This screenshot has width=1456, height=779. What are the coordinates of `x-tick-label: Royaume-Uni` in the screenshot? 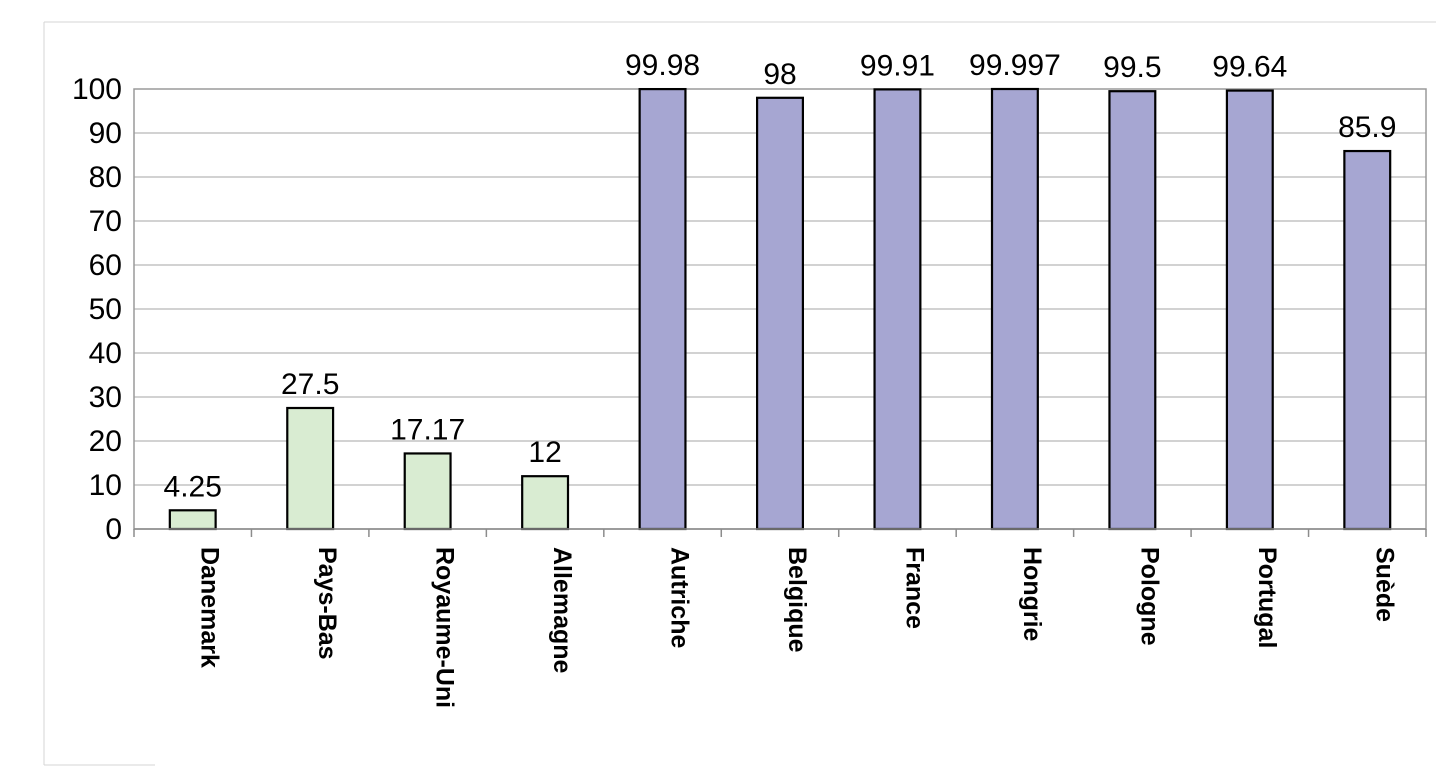 It's located at (445, 627).